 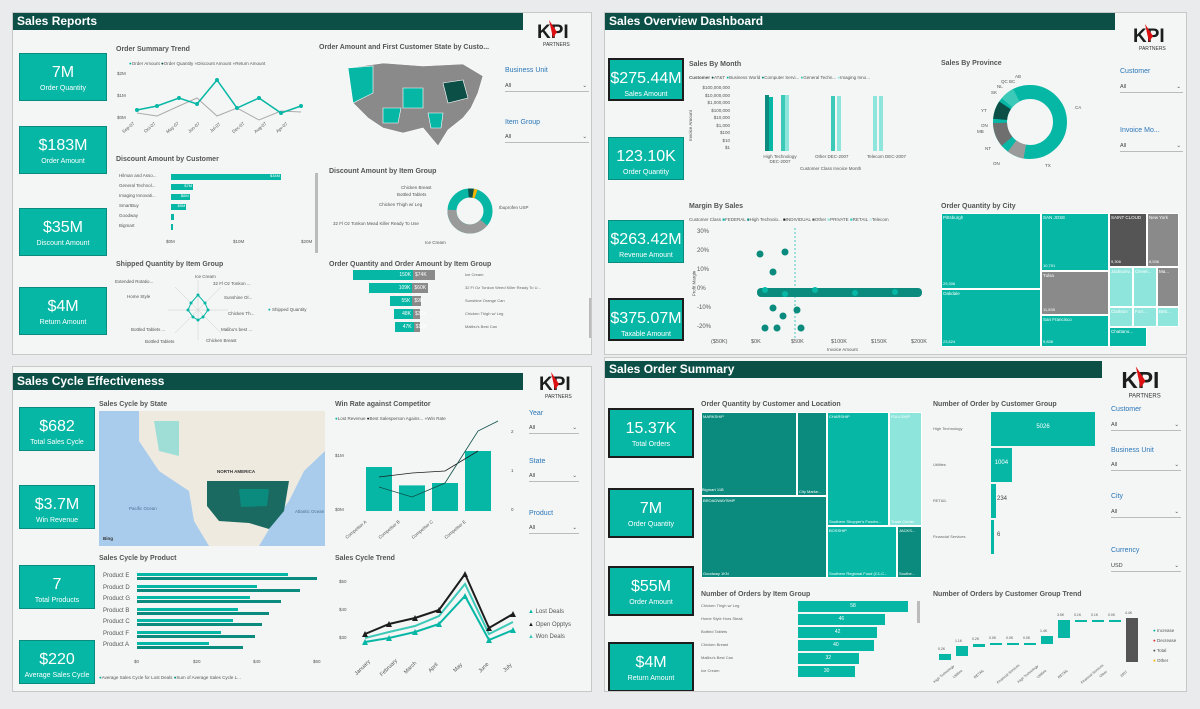 I want to click on slicer-product-title: Product, so click(x=541, y=513).